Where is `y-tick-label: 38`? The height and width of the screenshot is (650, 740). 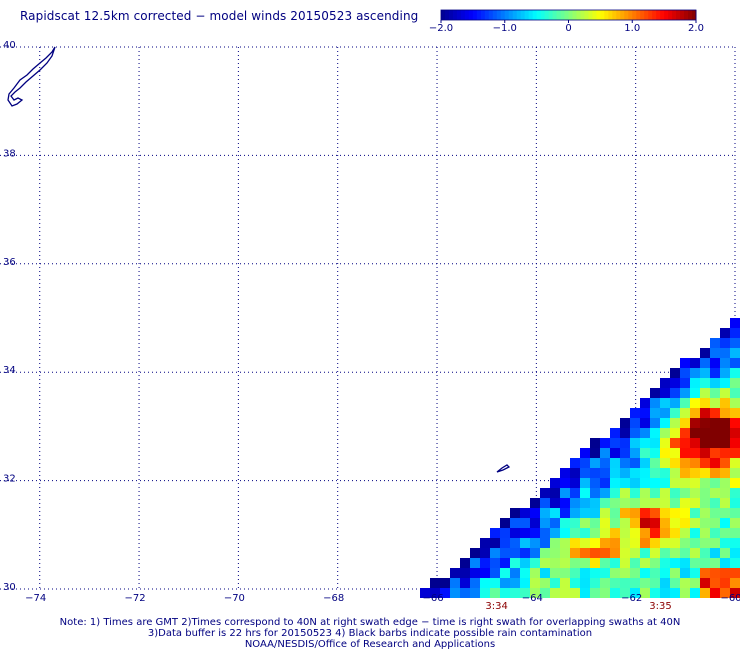 y-tick-label: 38 is located at coordinates (9, 153).